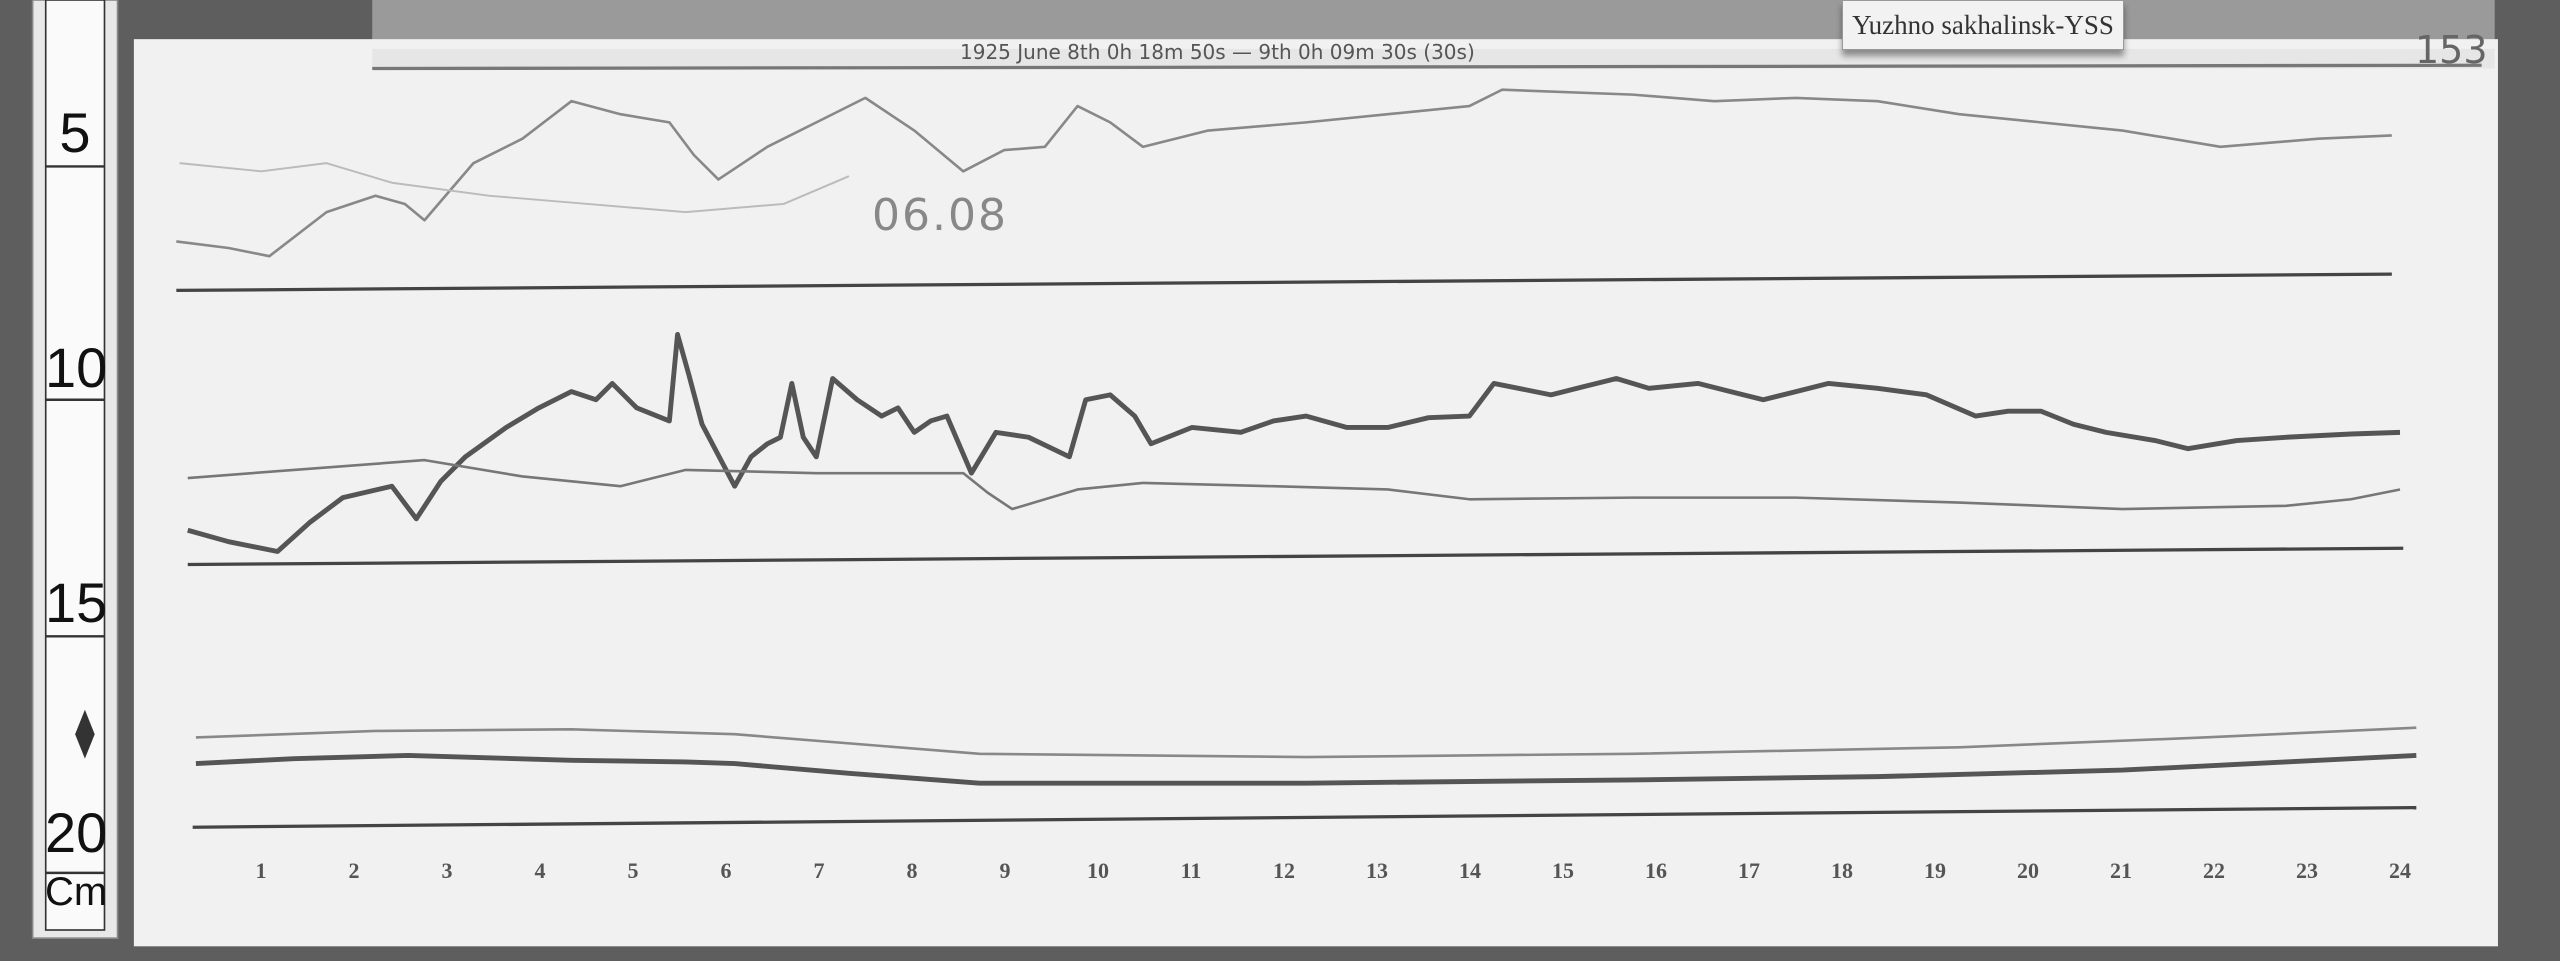 The height and width of the screenshot is (961, 2560). Describe the element at coordinates (2121, 870) in the screenshot. I see `hour-label: 21` at that location.